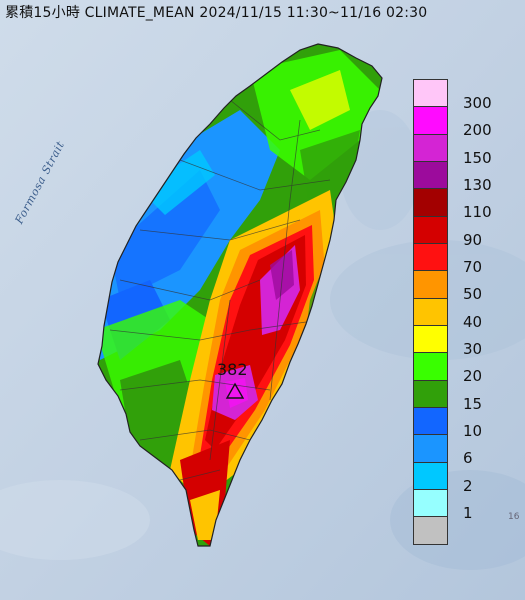  I want to click on legend-label: 150, so click(477, 157).